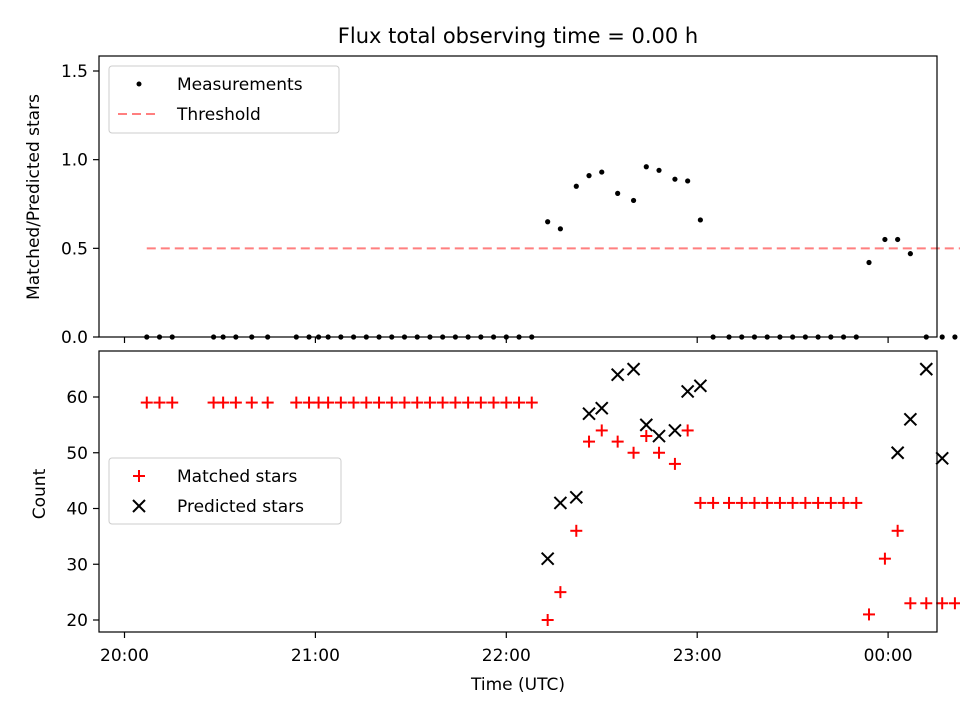  What do you see at coordinates (77, 454) in the screenshot?
I see `bottom-y-tick-label: 50` at bounding box center [77, 454].